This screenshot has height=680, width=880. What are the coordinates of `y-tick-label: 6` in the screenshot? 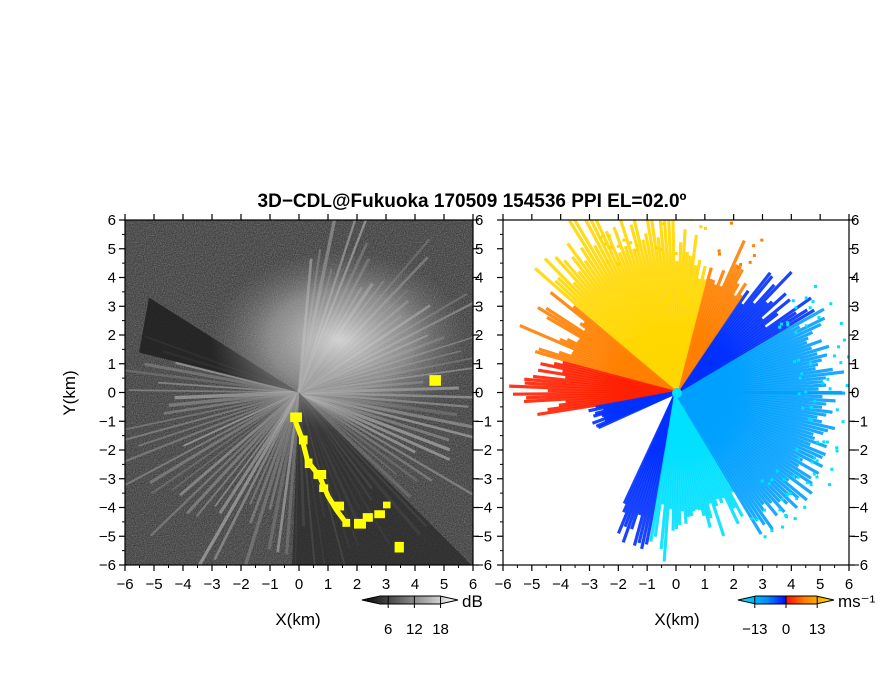 It's located at (112, 220).